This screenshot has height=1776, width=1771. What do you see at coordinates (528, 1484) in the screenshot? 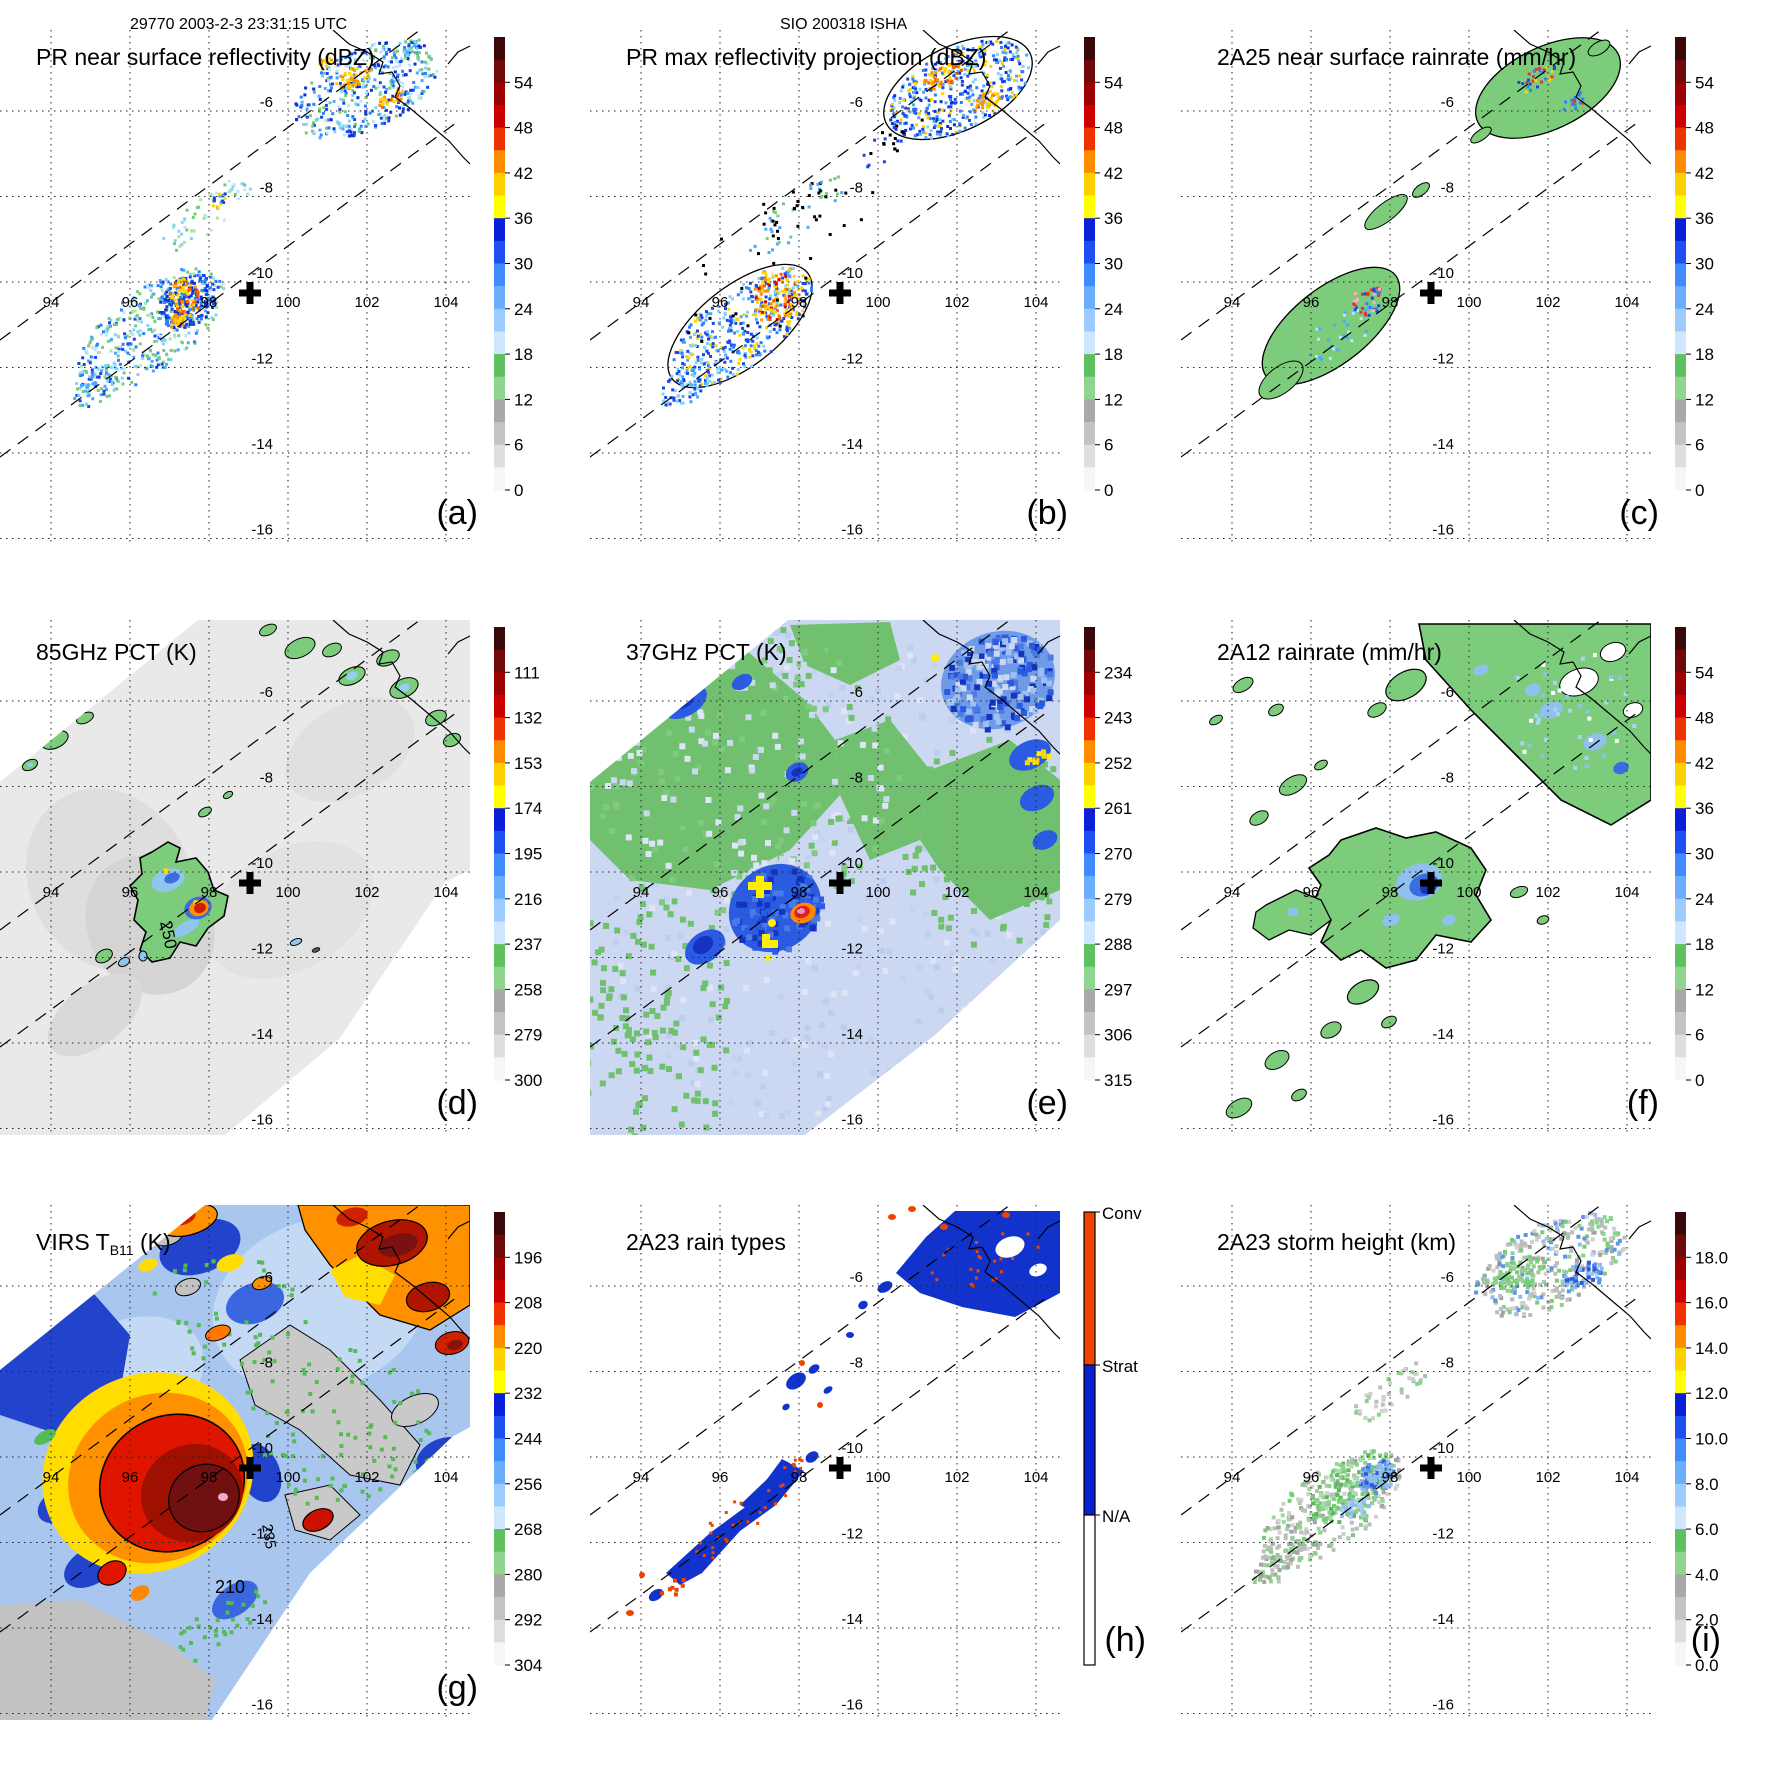
I see `svg-text: 256` at bounding box center [528, 1484].